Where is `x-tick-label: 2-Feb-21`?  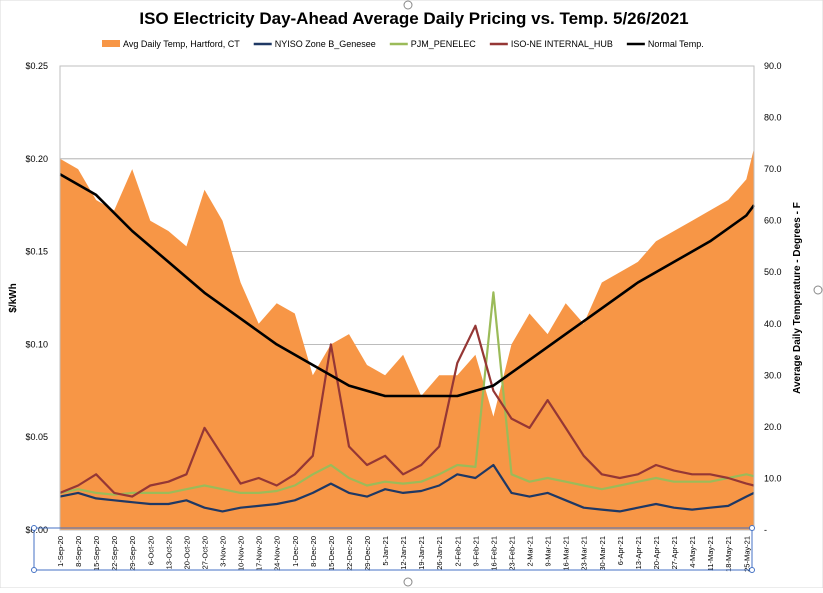
x-tick-label: 2-Feb-21 is located at coordinates (457, 551).